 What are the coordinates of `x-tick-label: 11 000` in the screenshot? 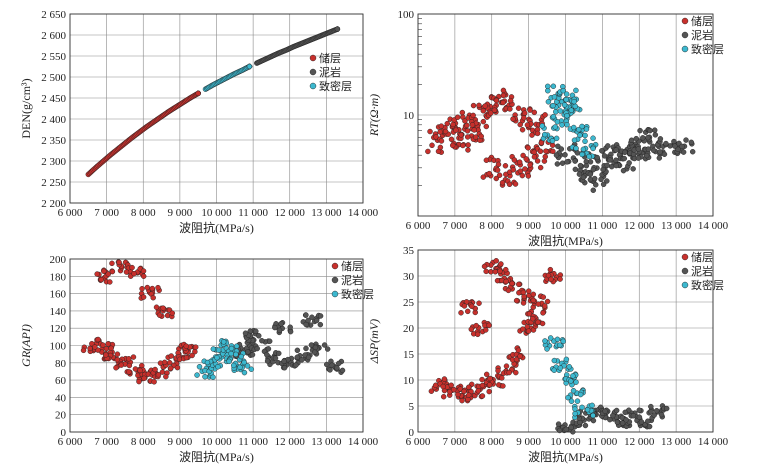 It's located at (602, 226).